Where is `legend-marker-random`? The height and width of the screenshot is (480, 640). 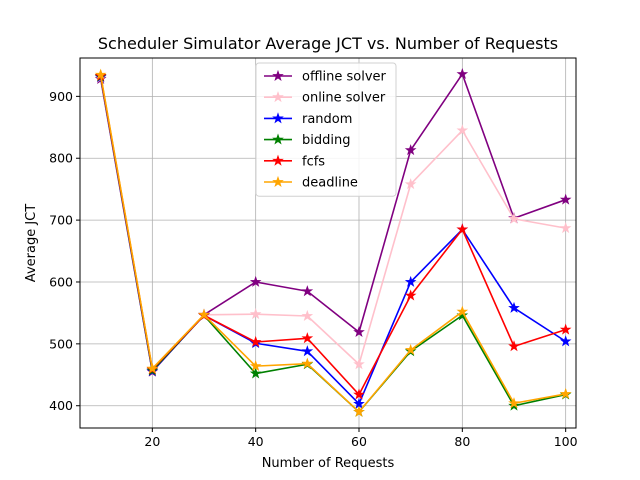
legend-marker-random is located at coordinates (278, 118).